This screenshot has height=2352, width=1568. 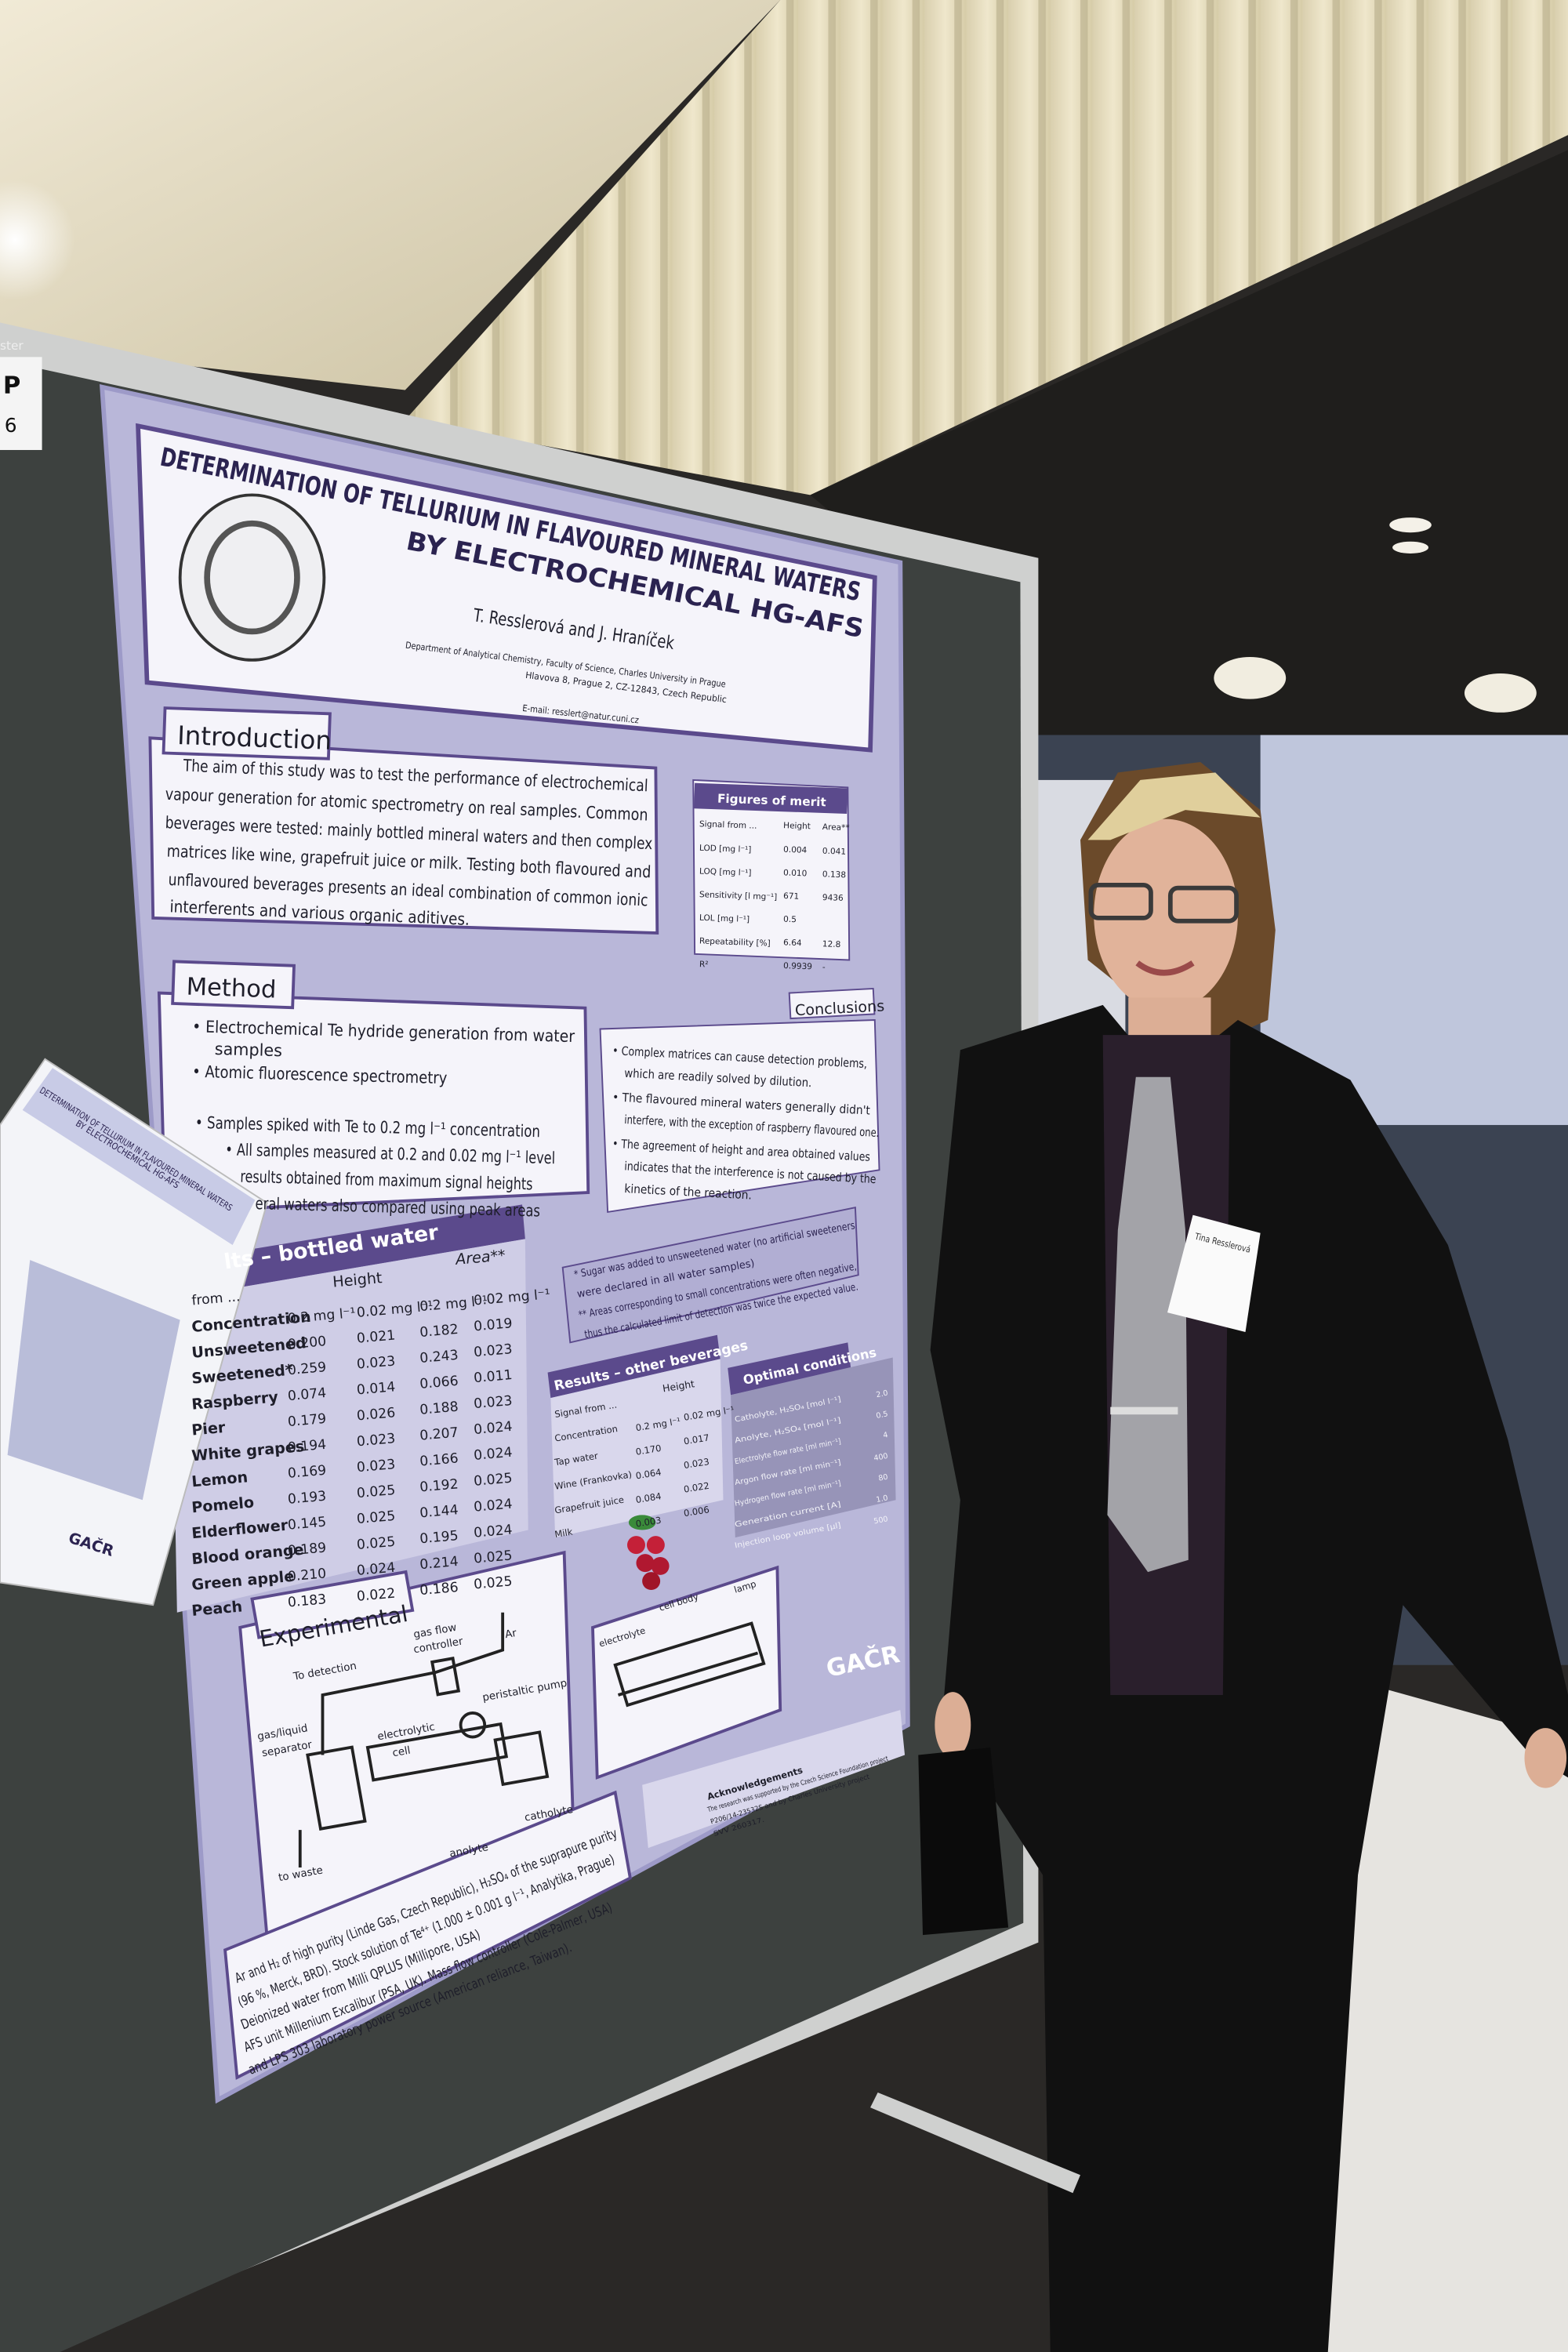 What do you see at coordinates (795, 850) in the screenshot?
I see `table-cell: 0.004` at bounding box center [795, 850].